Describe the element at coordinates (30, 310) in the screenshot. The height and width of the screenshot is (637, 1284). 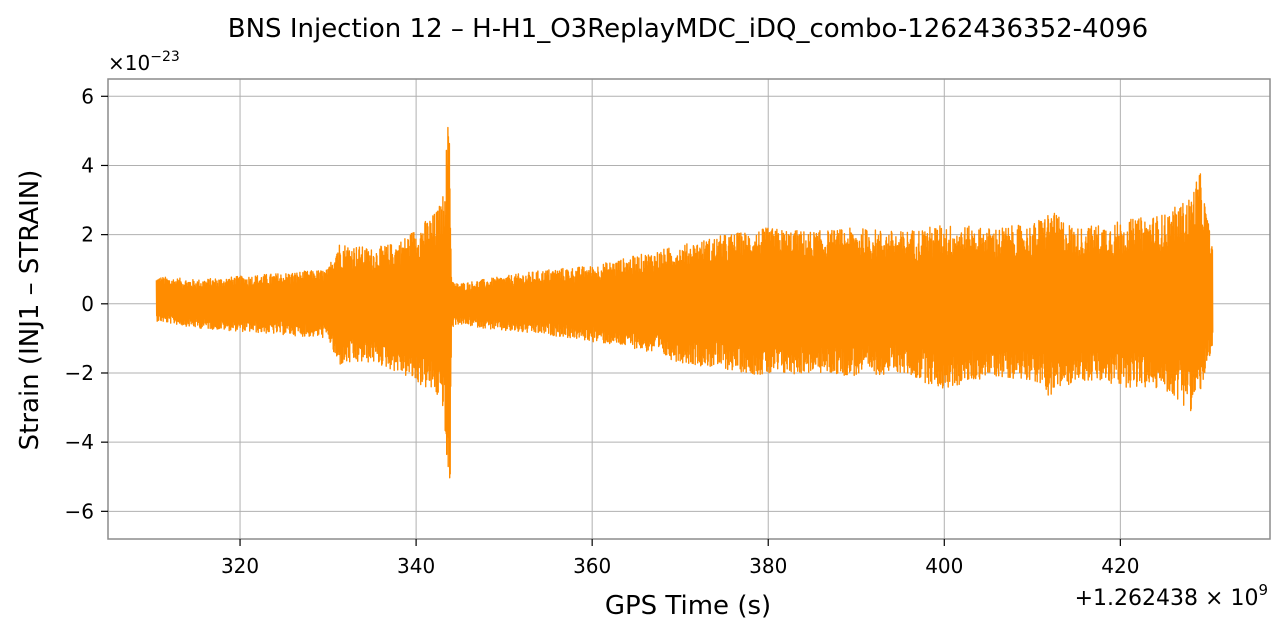
I see `y-axis-label: Strain (INJ1 – STRAIN)` at that location.